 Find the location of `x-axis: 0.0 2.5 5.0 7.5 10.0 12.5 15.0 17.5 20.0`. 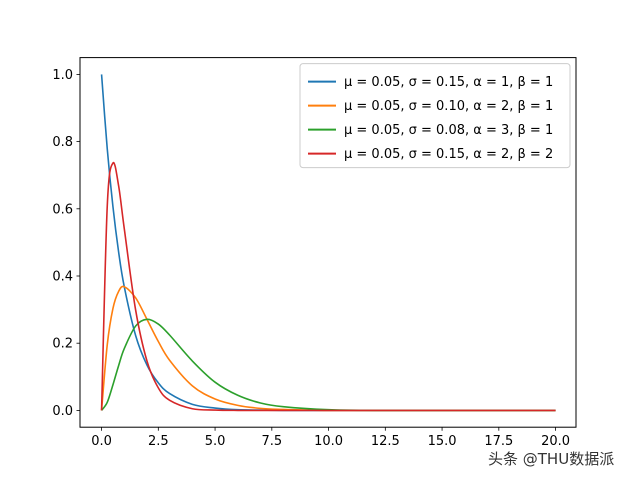

x-axis: 0.0 2.5 5.0 7.5 10.0 12.5 15.0 17.5 20.0 is located at coordinates (330, 438).